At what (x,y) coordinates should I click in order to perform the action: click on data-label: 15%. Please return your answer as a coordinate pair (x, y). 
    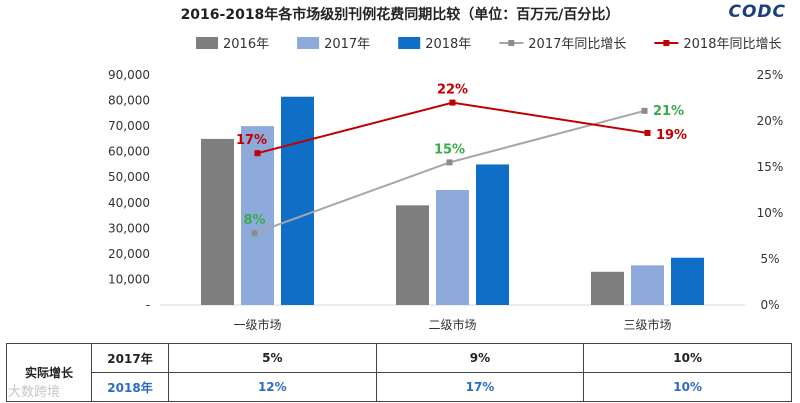
    Looking at the image, I should click on (449, 149).